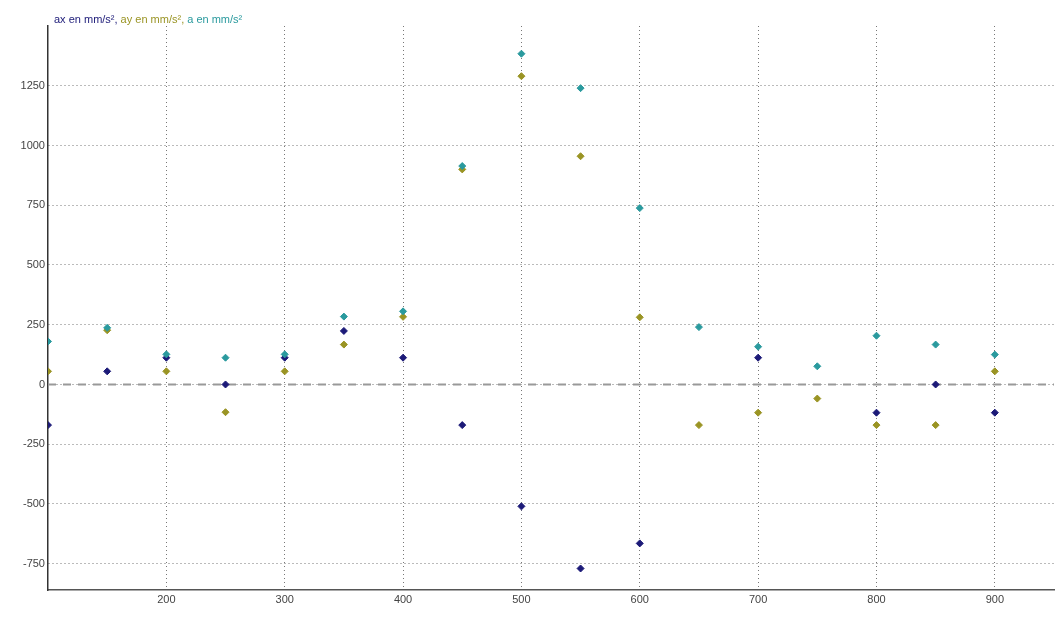  Describe the element at coordinates (41, 383) in the screenshot. I see `y-tick-label: 0` at that location.